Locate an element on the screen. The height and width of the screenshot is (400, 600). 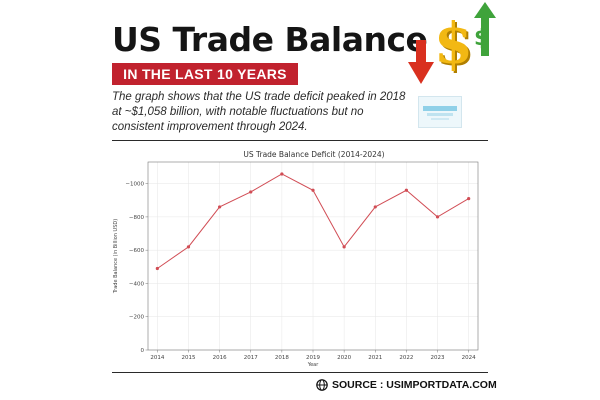
x-tick-label: 2024 is located at coordinates (469, 358).